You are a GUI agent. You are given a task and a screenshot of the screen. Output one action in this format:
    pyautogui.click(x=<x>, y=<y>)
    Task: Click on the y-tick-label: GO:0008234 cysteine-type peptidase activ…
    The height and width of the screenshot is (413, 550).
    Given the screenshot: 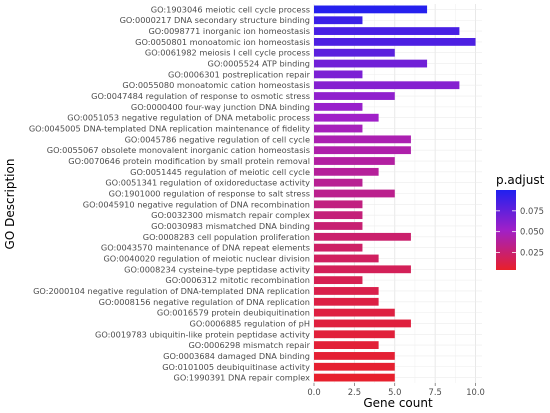 What is the action you would take?
    pyautogui.click(x=217, y=269)
    